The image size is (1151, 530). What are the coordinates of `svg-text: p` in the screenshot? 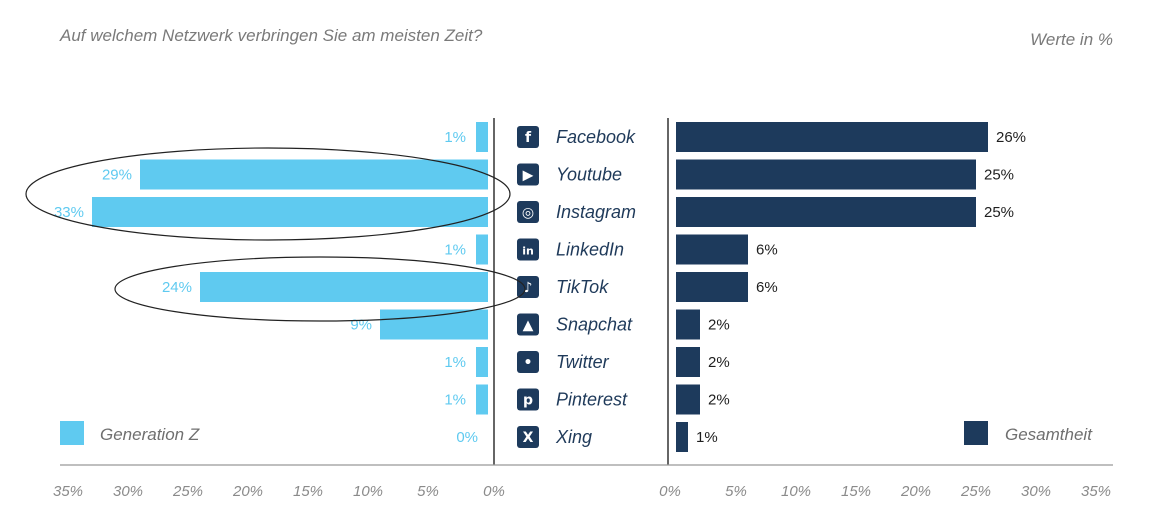 It's located at (528, 401).